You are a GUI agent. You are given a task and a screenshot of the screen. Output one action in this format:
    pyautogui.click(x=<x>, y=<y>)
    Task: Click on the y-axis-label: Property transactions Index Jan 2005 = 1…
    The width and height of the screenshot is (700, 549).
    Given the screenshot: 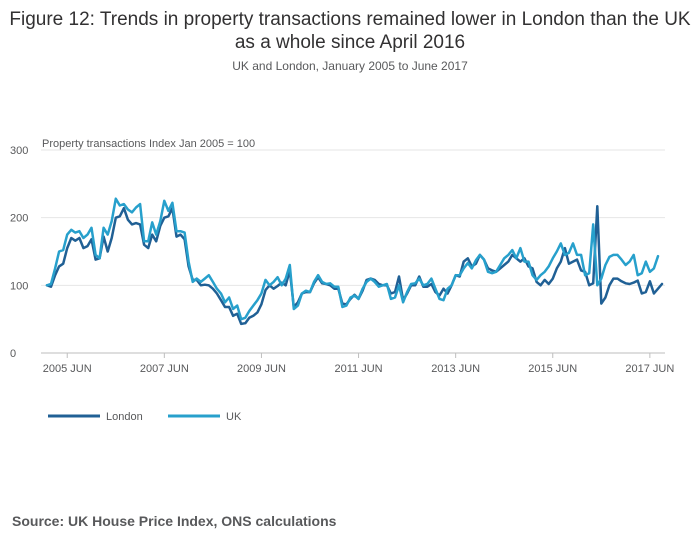 What is the action you would take?
    pyautogui.click(x=148, y=144)
    